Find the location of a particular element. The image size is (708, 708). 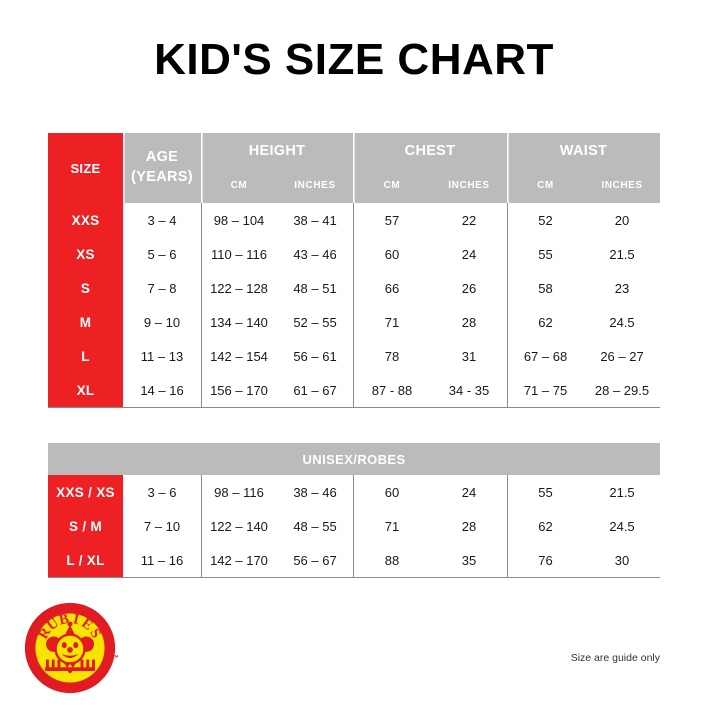

cell-waist-in: 26 – 27 is located at coordinates (622, 356).